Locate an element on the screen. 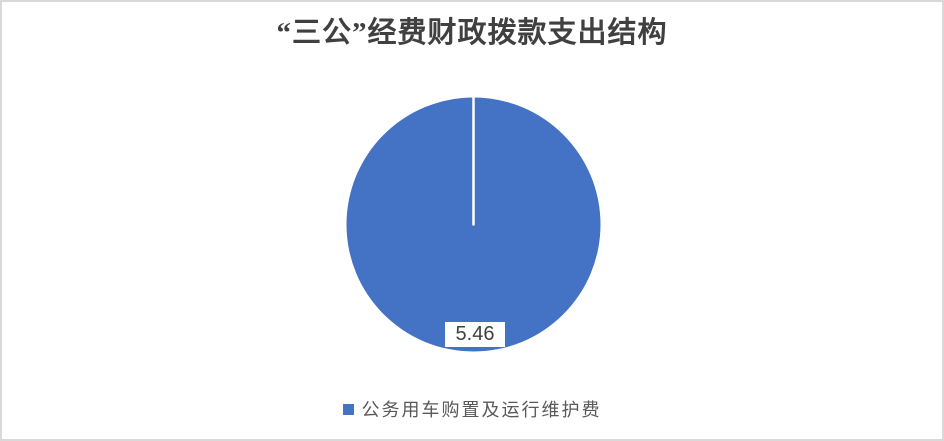 This screenshot has width=944, height=441. legend-item-label: 公务用车购置及运行维护费 is located at coordinates (481, 410).